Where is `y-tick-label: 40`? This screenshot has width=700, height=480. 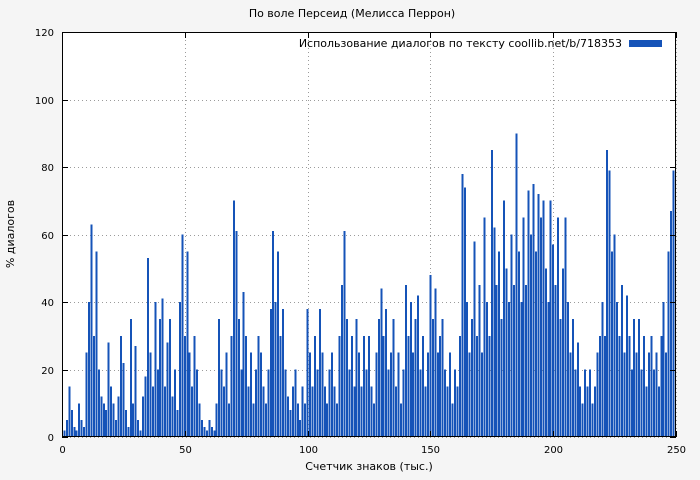
y-tick-label: 40 is located at coordinates (47, 303).